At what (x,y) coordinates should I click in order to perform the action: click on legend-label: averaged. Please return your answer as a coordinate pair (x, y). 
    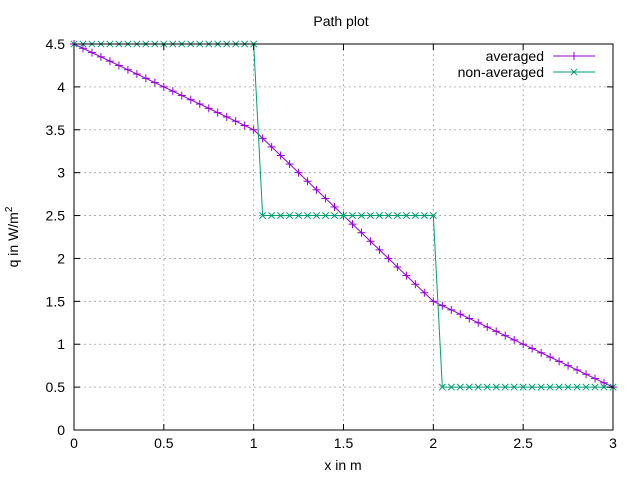
    Looking at the image, I should click on (515, 56).